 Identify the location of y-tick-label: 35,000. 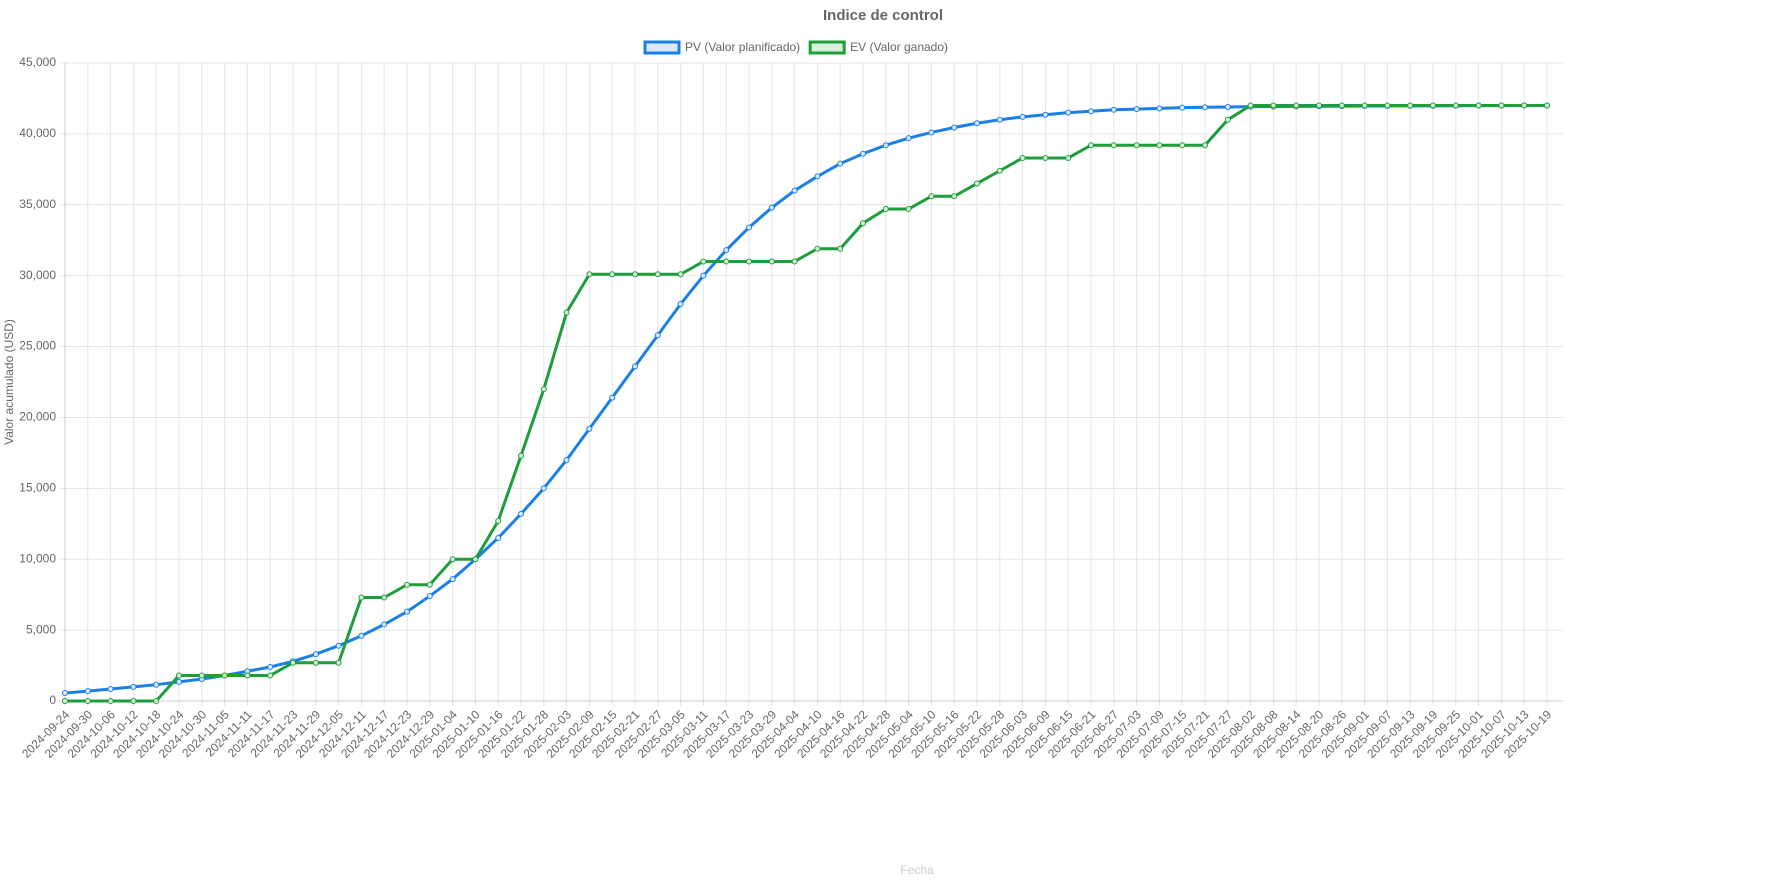
(37, 204).